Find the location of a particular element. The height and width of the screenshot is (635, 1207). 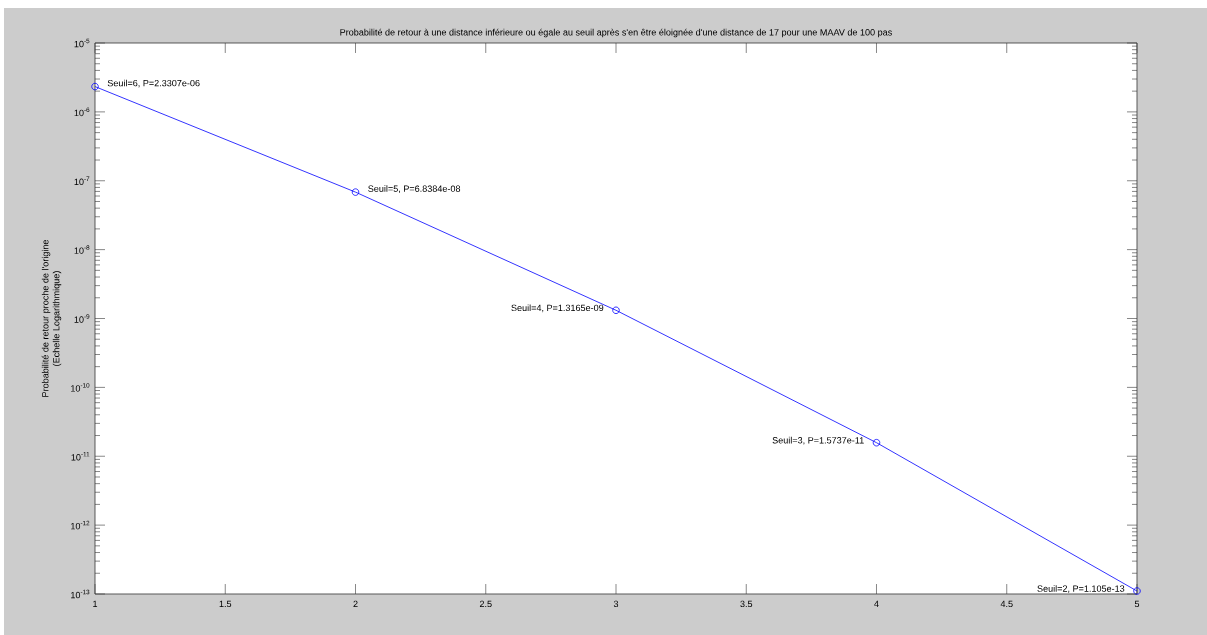

y-tick-label: 10$^{-7}$ is located at coordinates (82, 180).